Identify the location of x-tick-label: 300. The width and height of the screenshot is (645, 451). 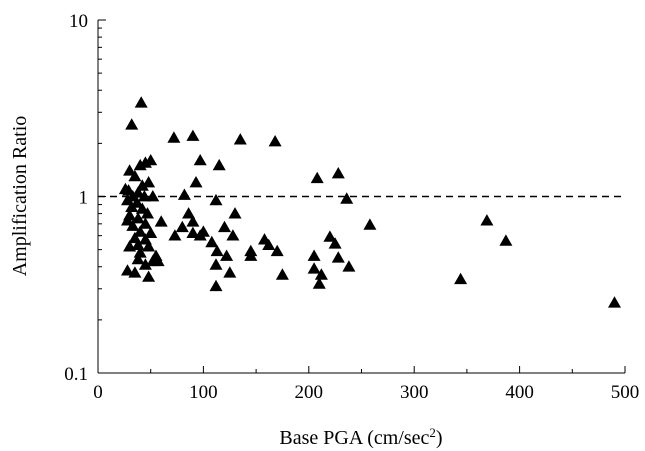
(414, 392).